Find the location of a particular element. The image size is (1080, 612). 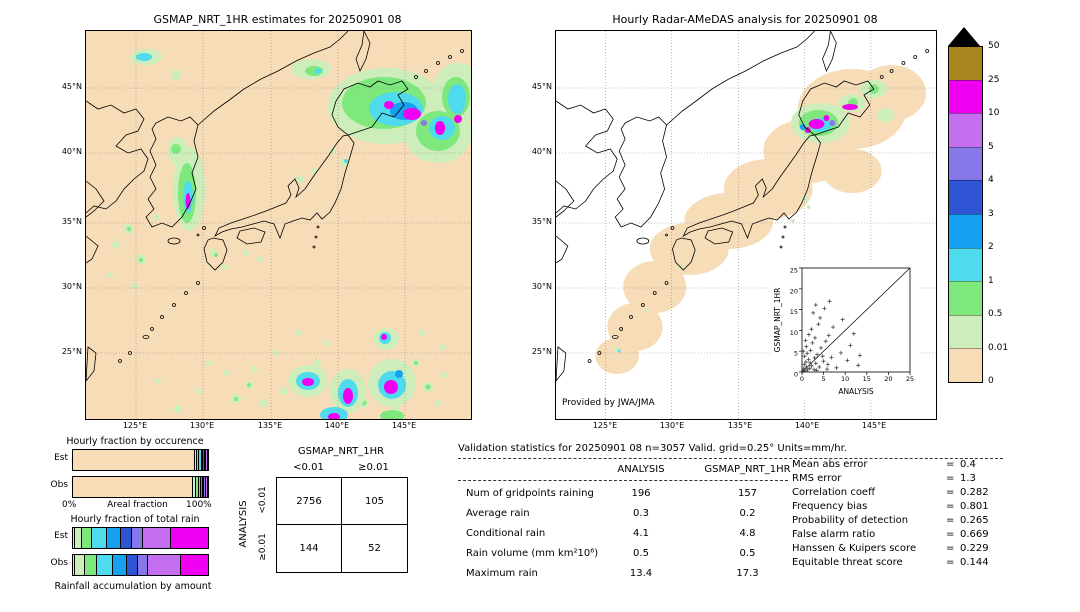

contingency-column-group-title: GSMAP_NRT_1HR is located at coordinates (341, 451).